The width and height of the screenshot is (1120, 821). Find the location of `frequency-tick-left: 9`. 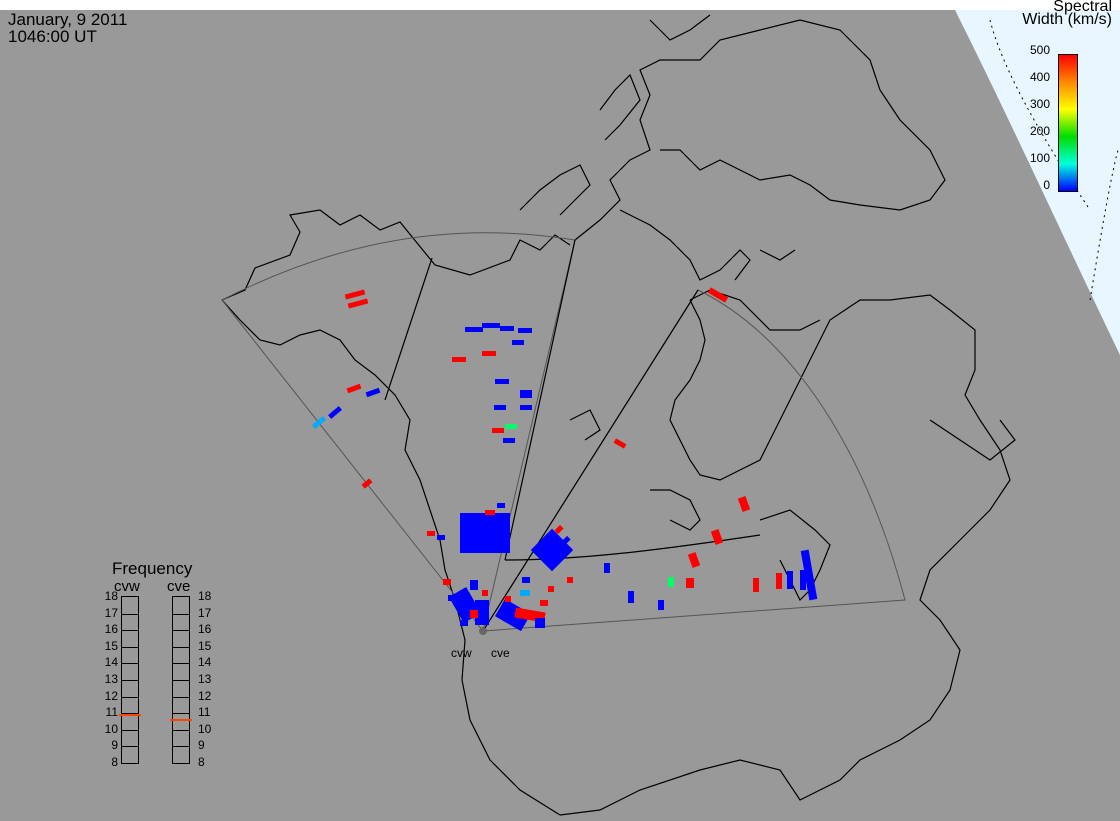

frequency-tick-left: 9 is located at coordinates (114, 745).